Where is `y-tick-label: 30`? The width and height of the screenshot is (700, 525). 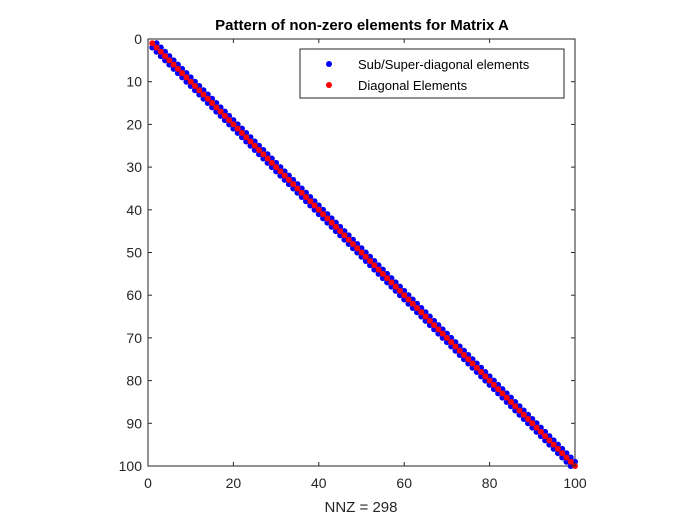
y-tick-label: 30 is located at coordinates (134, 167).